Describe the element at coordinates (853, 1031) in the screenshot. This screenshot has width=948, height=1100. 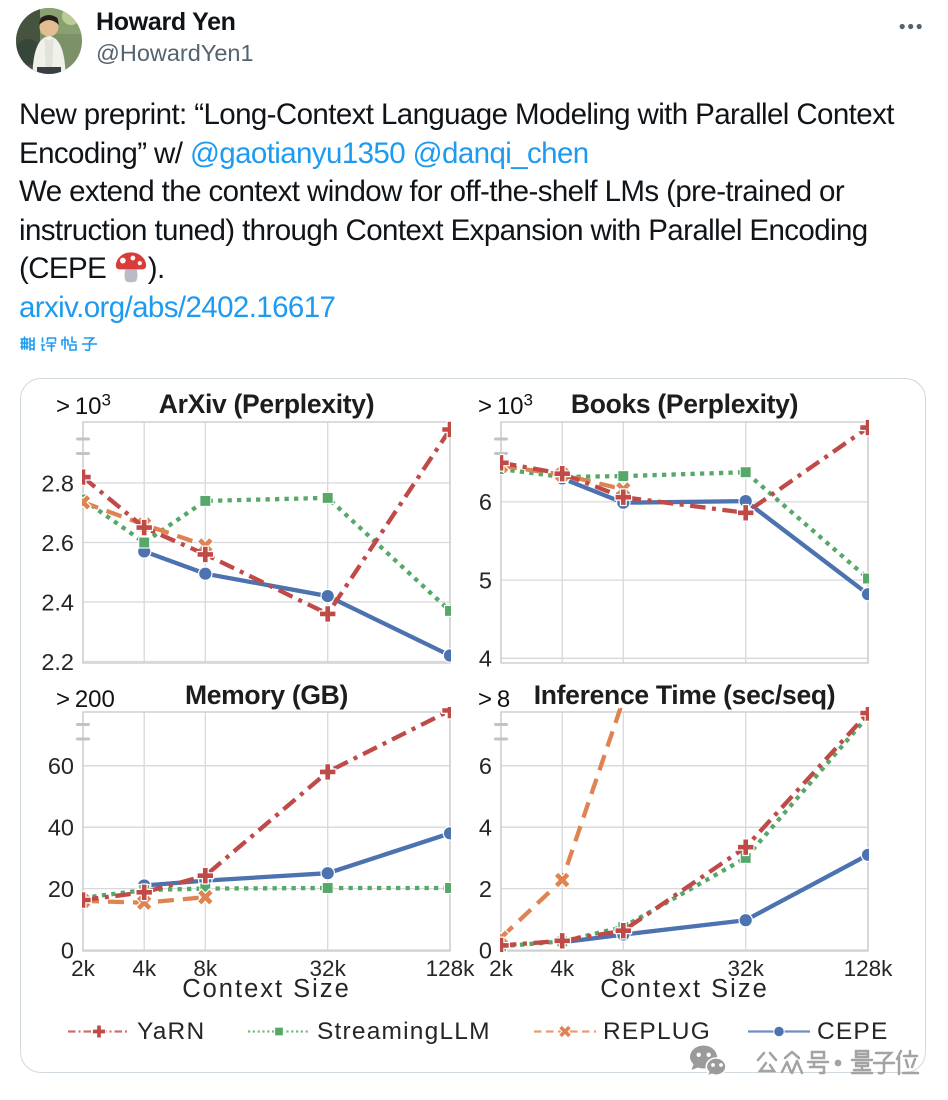
I see `svg-text: CEPE` at that location.